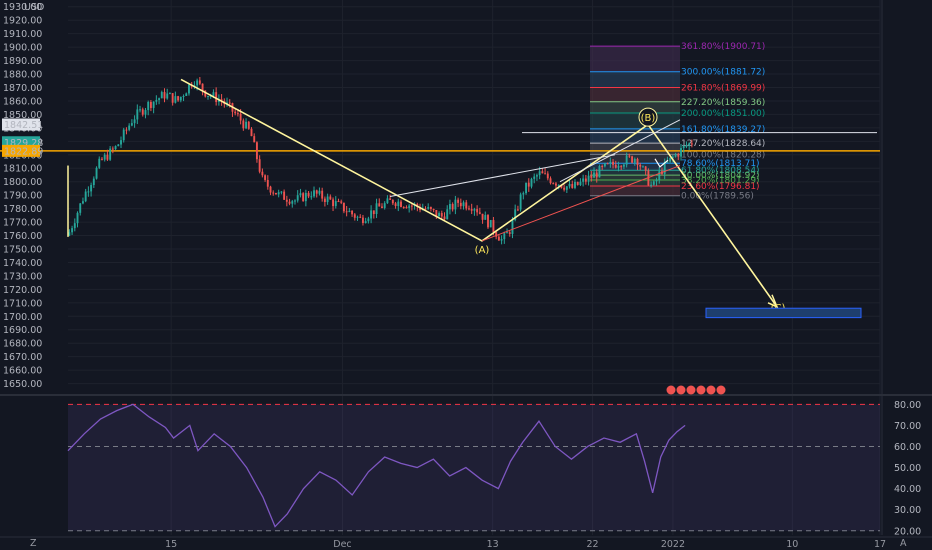  What do you see at coordinates (34, 7) in the screenshot?
I see `currency-label: USD` at bounding box center [34, 7].